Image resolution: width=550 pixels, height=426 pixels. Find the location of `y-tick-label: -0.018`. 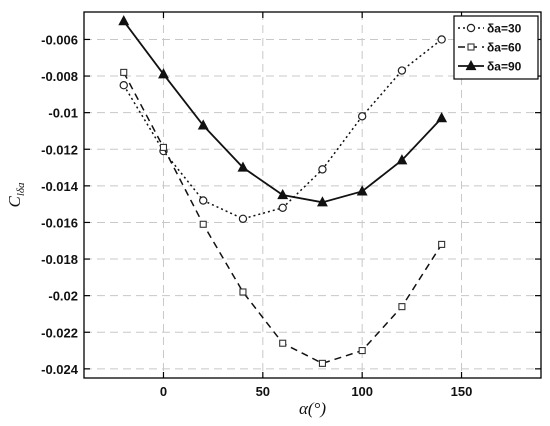

y-tick-label: -0.018 is located at coordinates (59, 259).